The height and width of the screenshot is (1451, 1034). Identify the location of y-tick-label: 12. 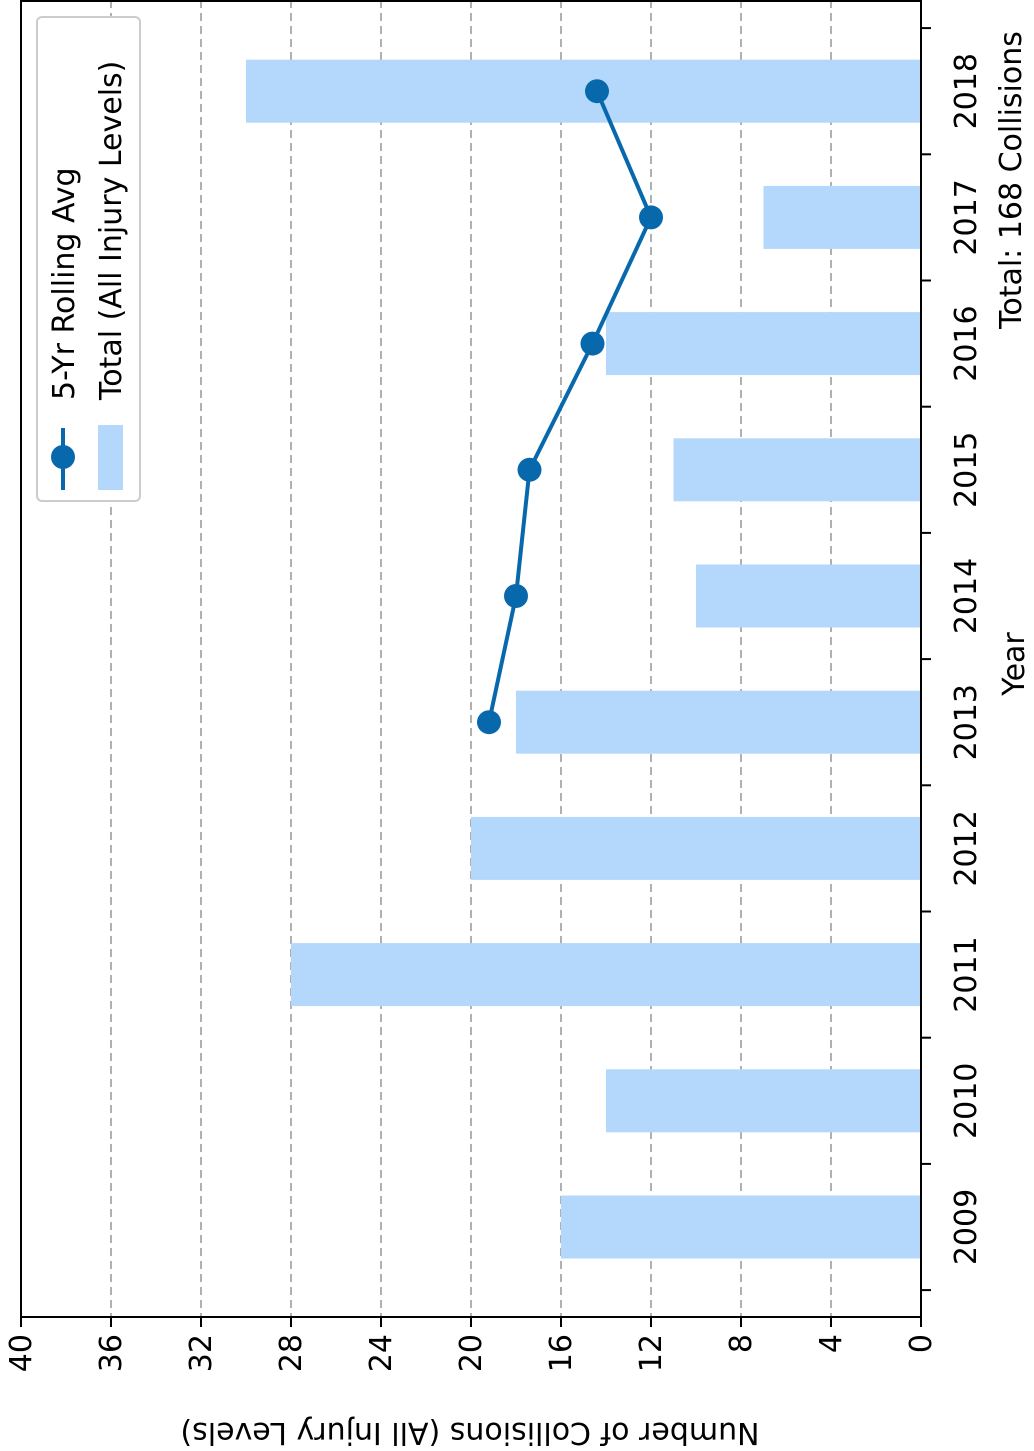
(651, 1353).